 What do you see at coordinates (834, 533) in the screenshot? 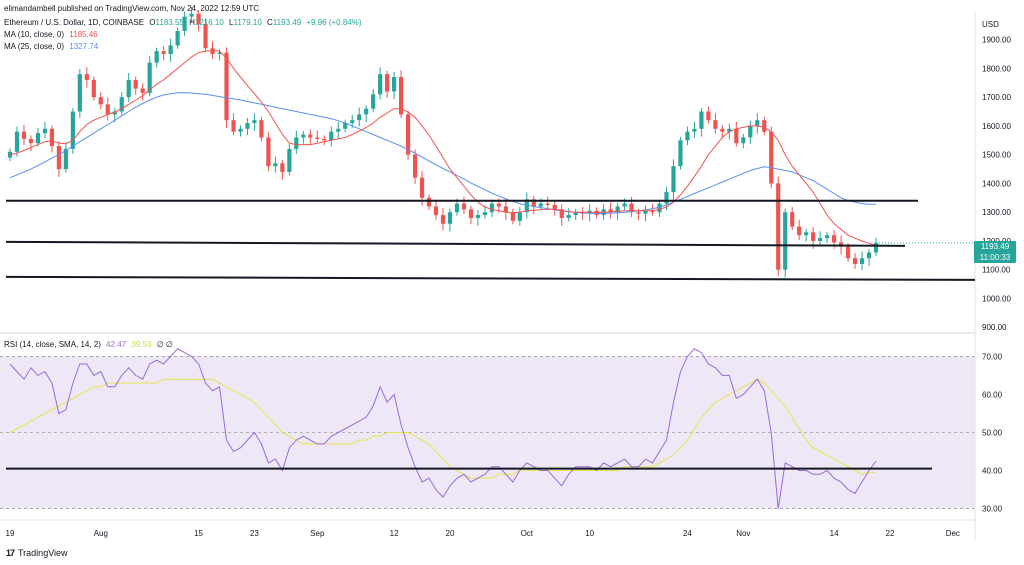
I see `time-tick-label: 14` at bounding box center [834, 533].